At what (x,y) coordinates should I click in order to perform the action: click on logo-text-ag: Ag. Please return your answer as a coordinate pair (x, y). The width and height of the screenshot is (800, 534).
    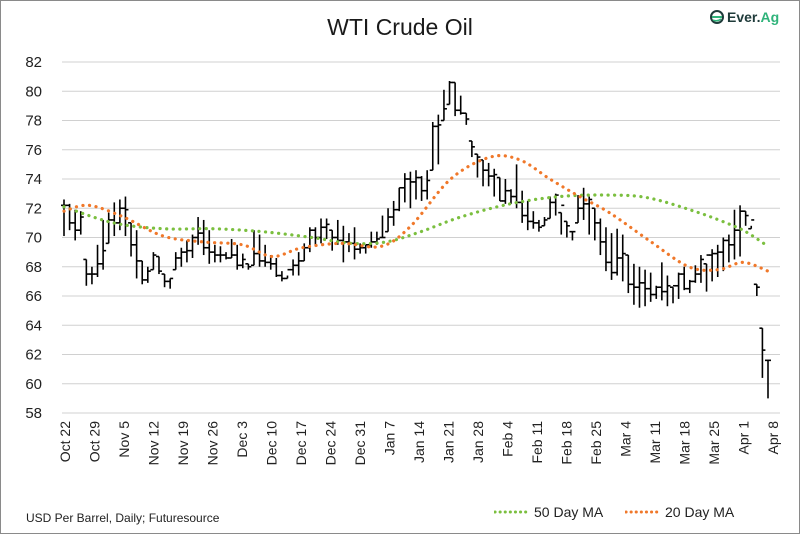
    Looking at the image, I should click on (770, 17).